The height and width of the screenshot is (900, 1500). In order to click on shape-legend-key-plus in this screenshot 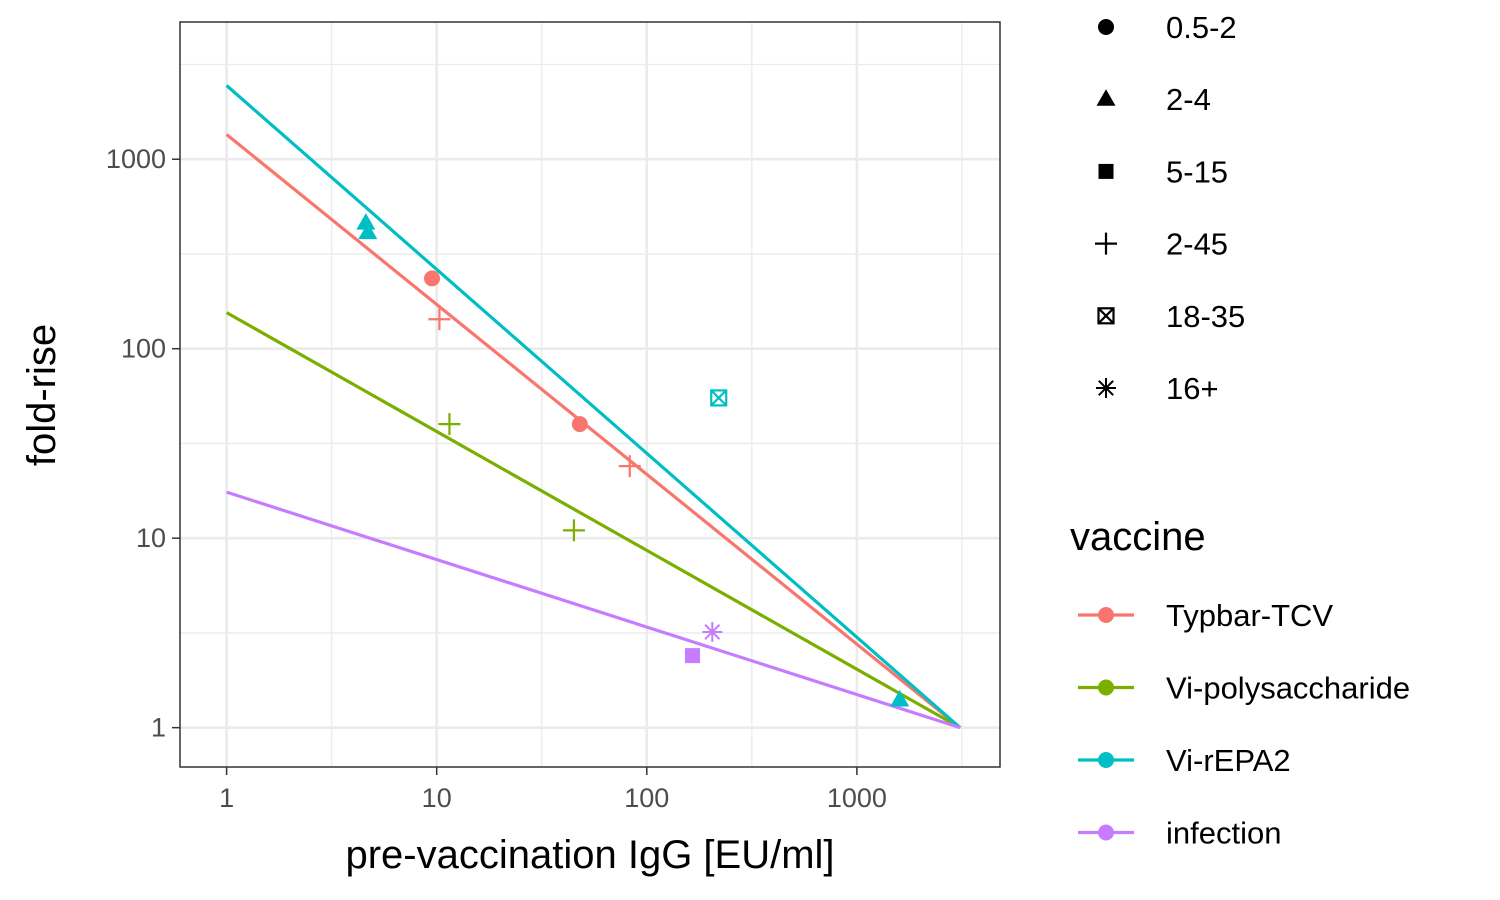, I will do `click(1106, 243)`.